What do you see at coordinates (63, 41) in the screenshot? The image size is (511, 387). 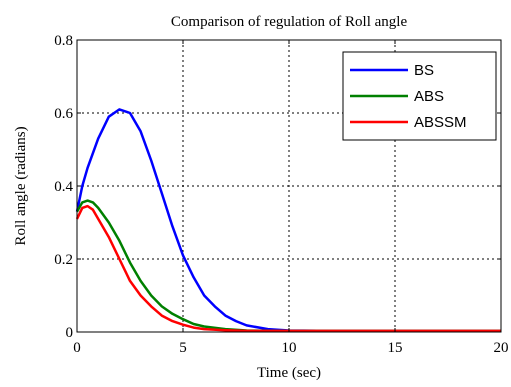 I see `y-tick-label: 0.8` at bounding box center [63, 41].